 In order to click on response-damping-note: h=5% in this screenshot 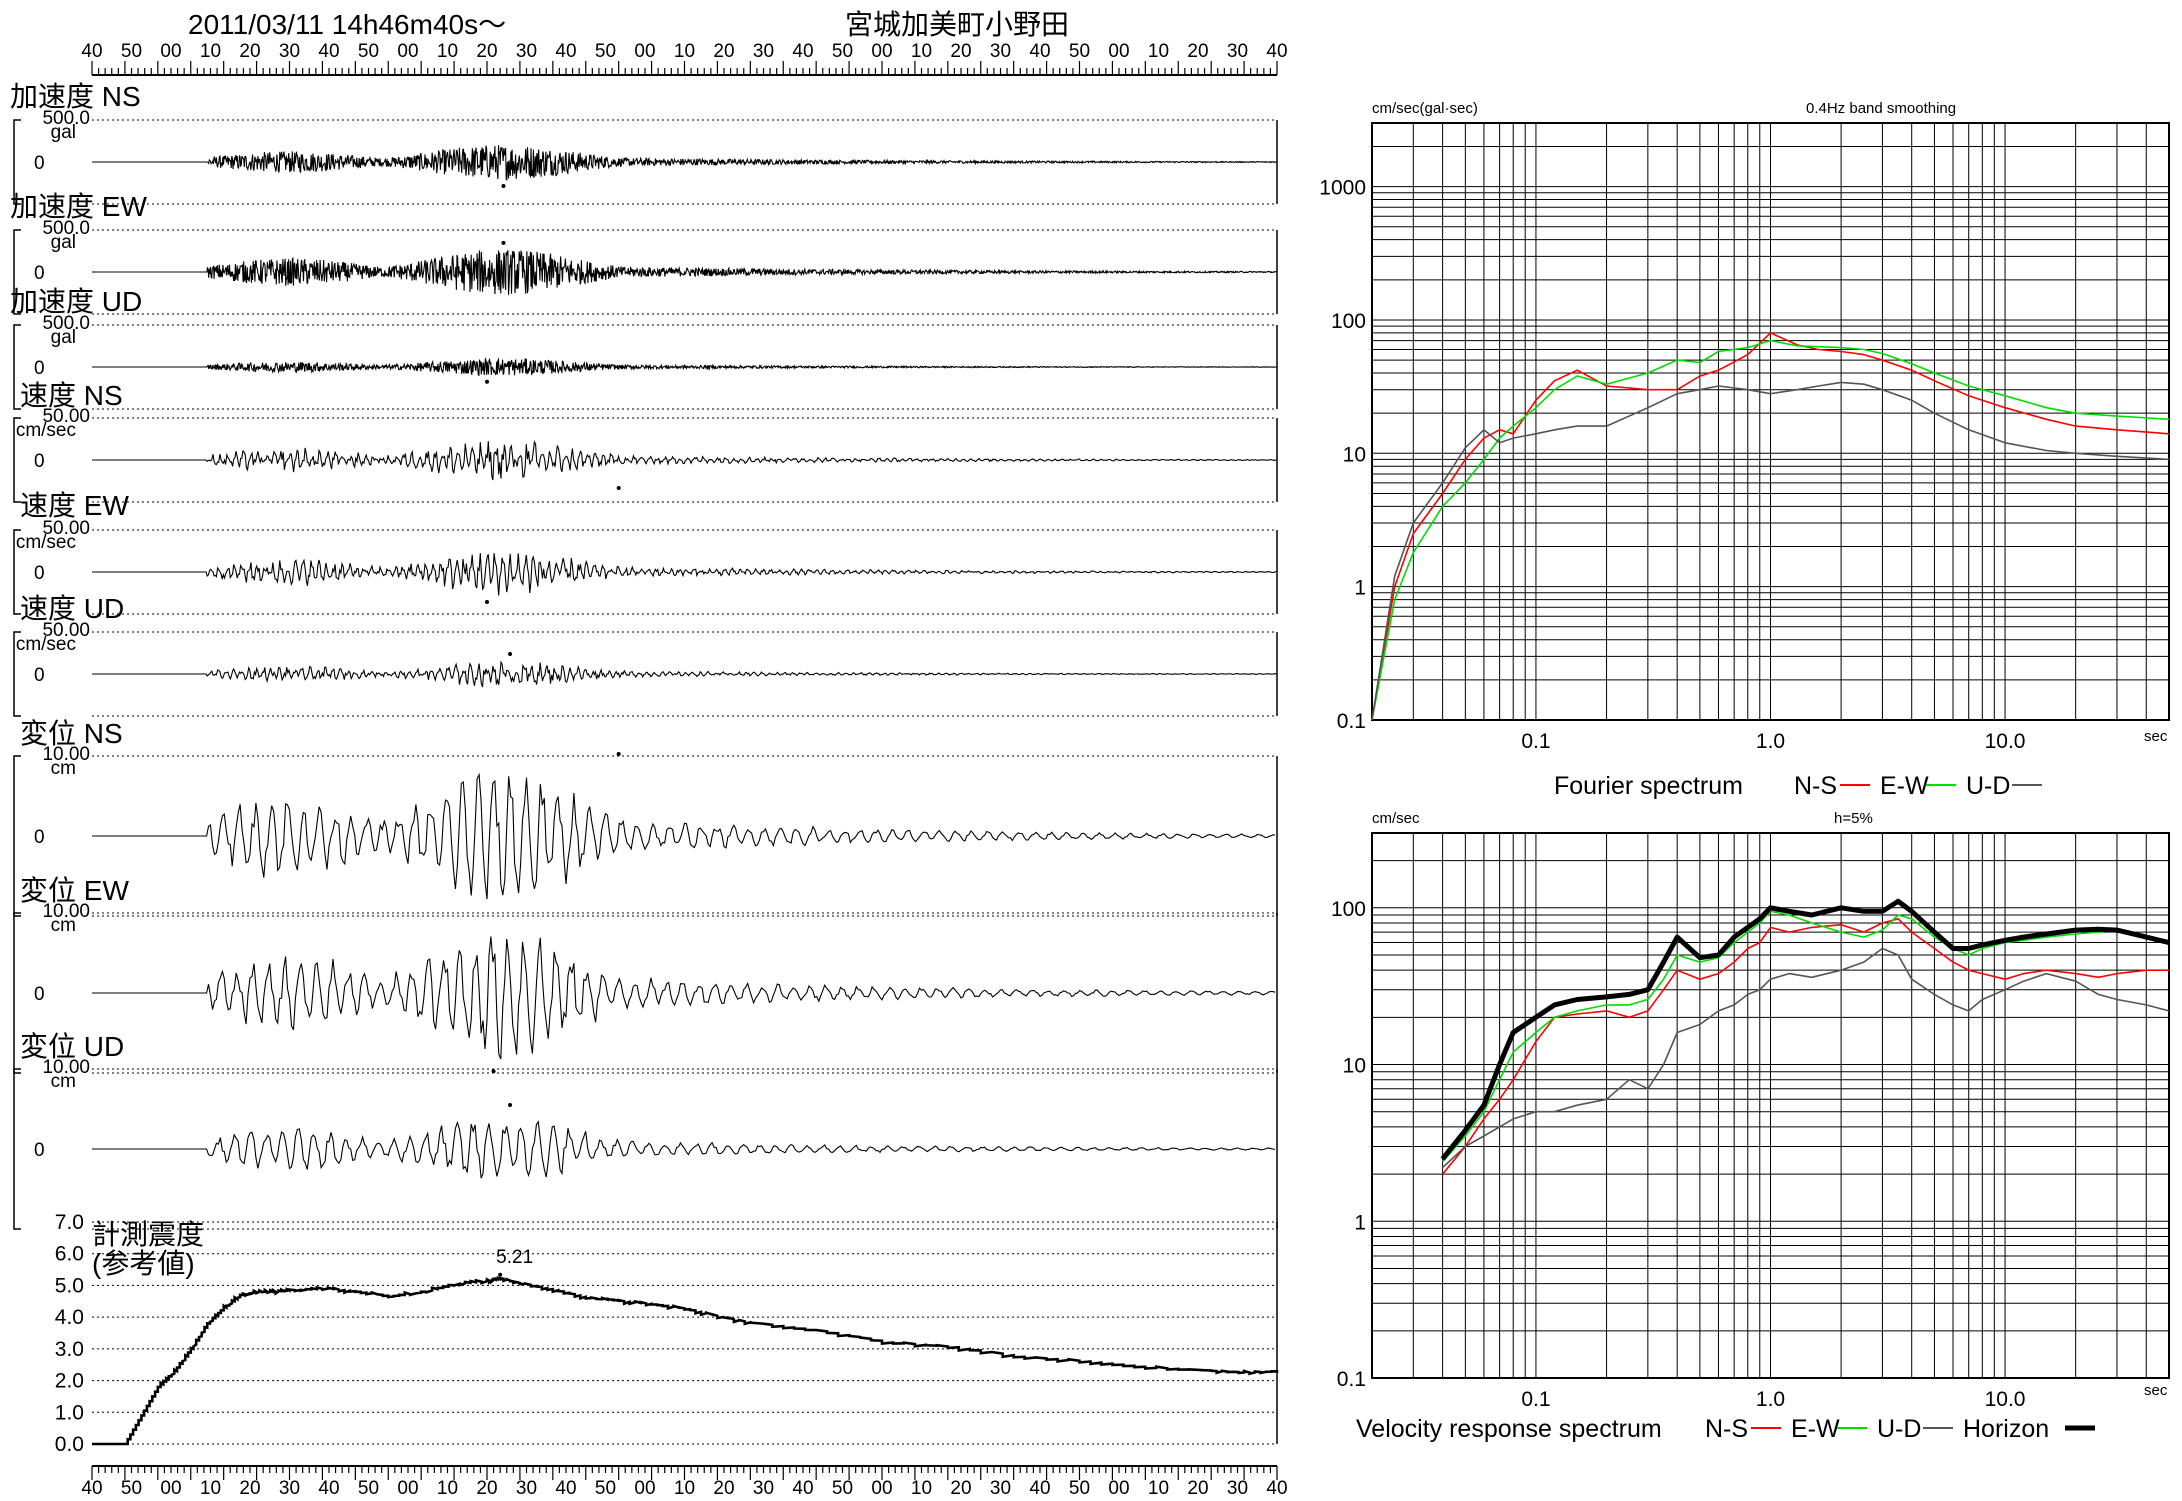, I will do `click(1853, 818)`.